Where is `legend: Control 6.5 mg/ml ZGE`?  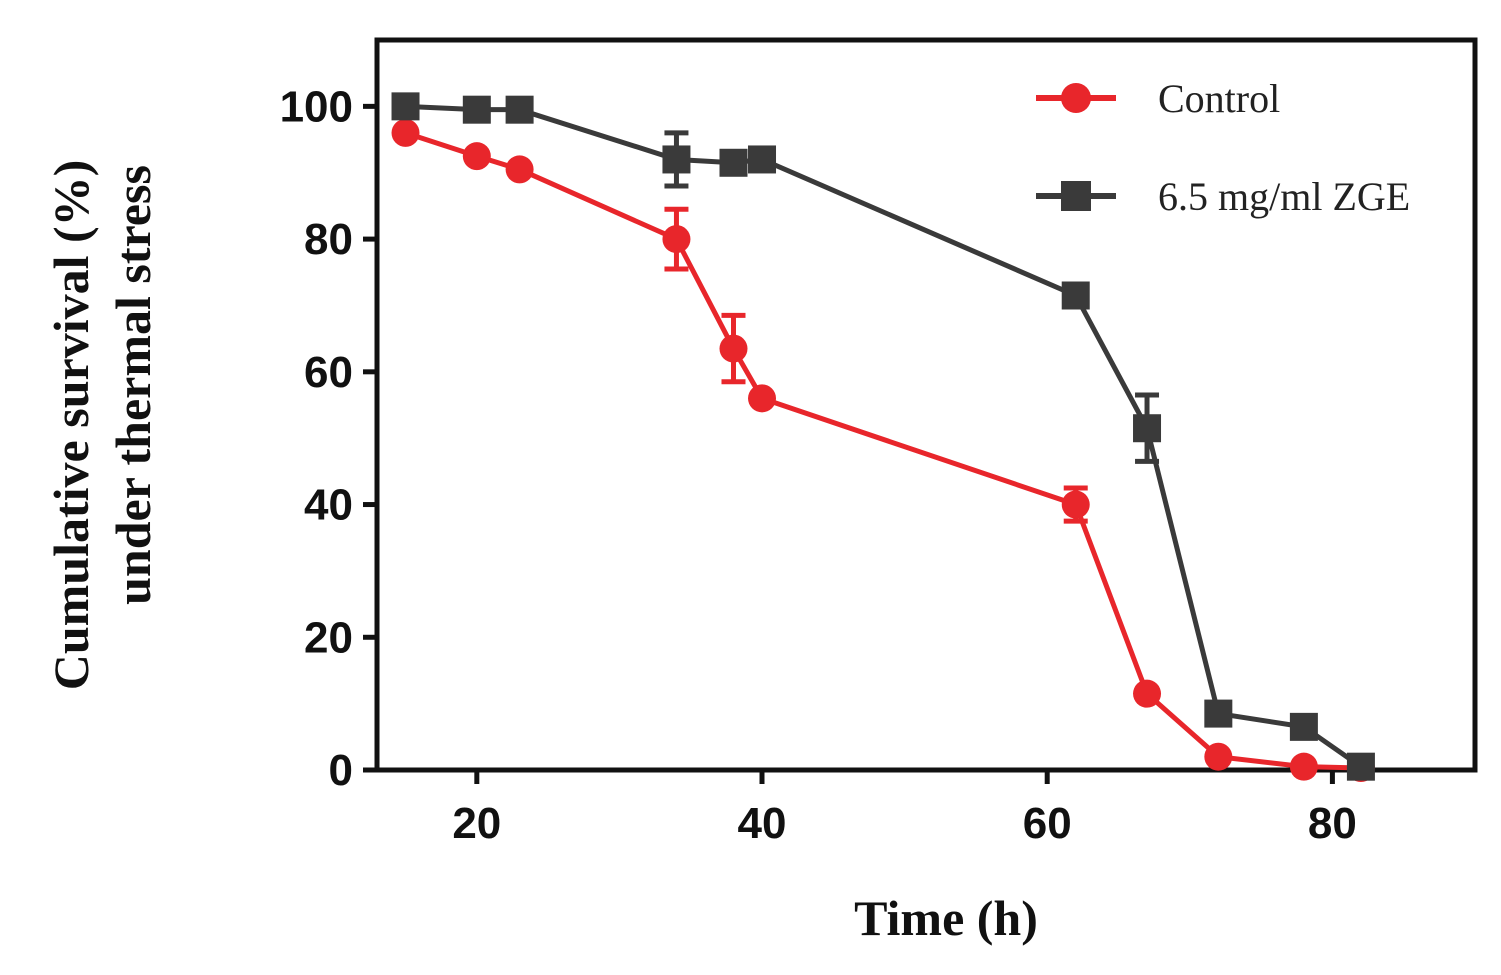
legend: Control 6.5 mg/ml ZGE is located at coordinates (1223, 147).